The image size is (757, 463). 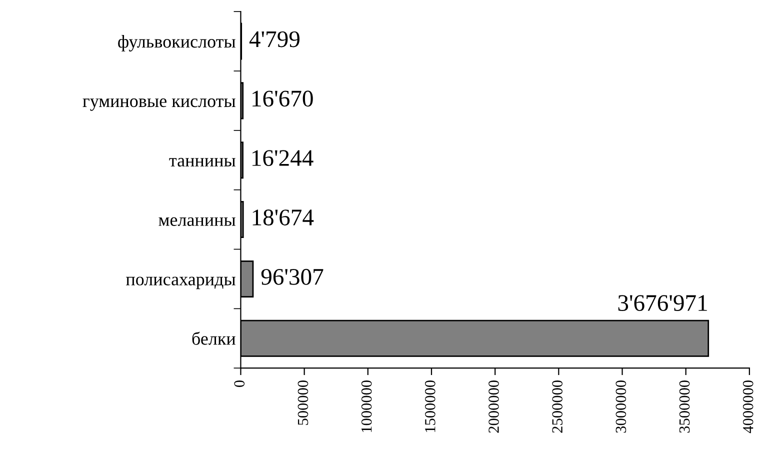 I want to click on y-tick-label: полисахариды, so click(x=181, y=283).